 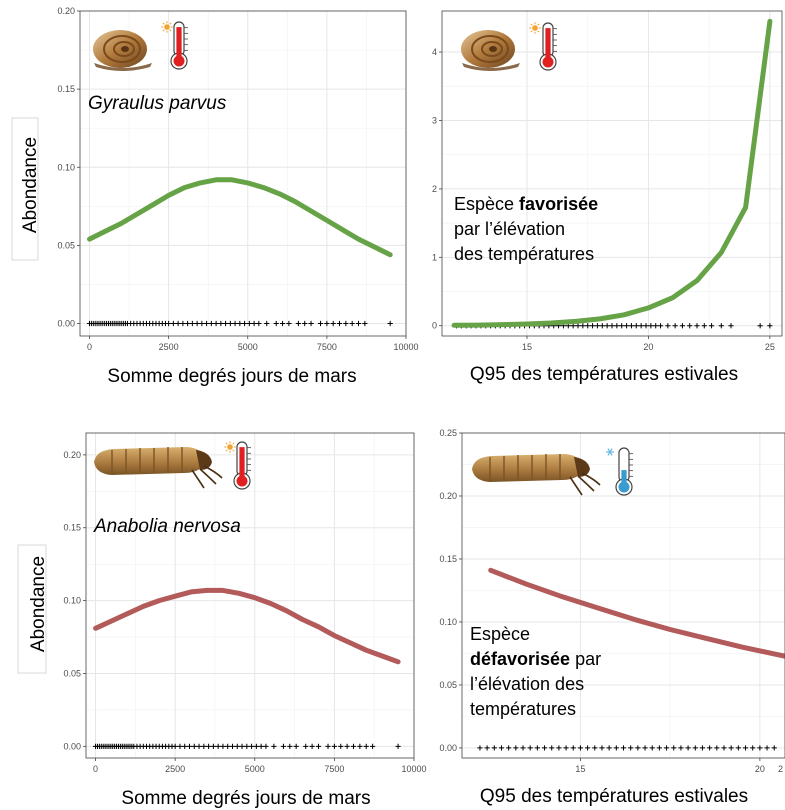 I want to click on thermometer-cold-icon, so click(x=624, y=471).